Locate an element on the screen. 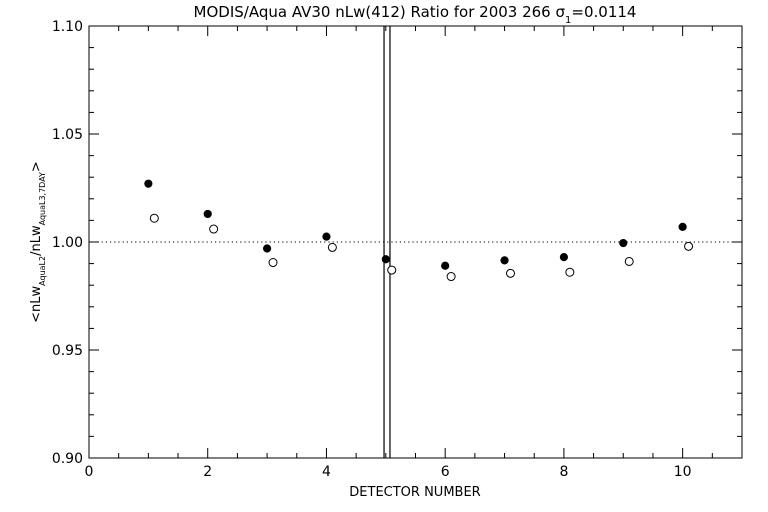 The width and height of the screenshot is (768, 512). x-tick-label: 4 is located at coordinates (326, 472).